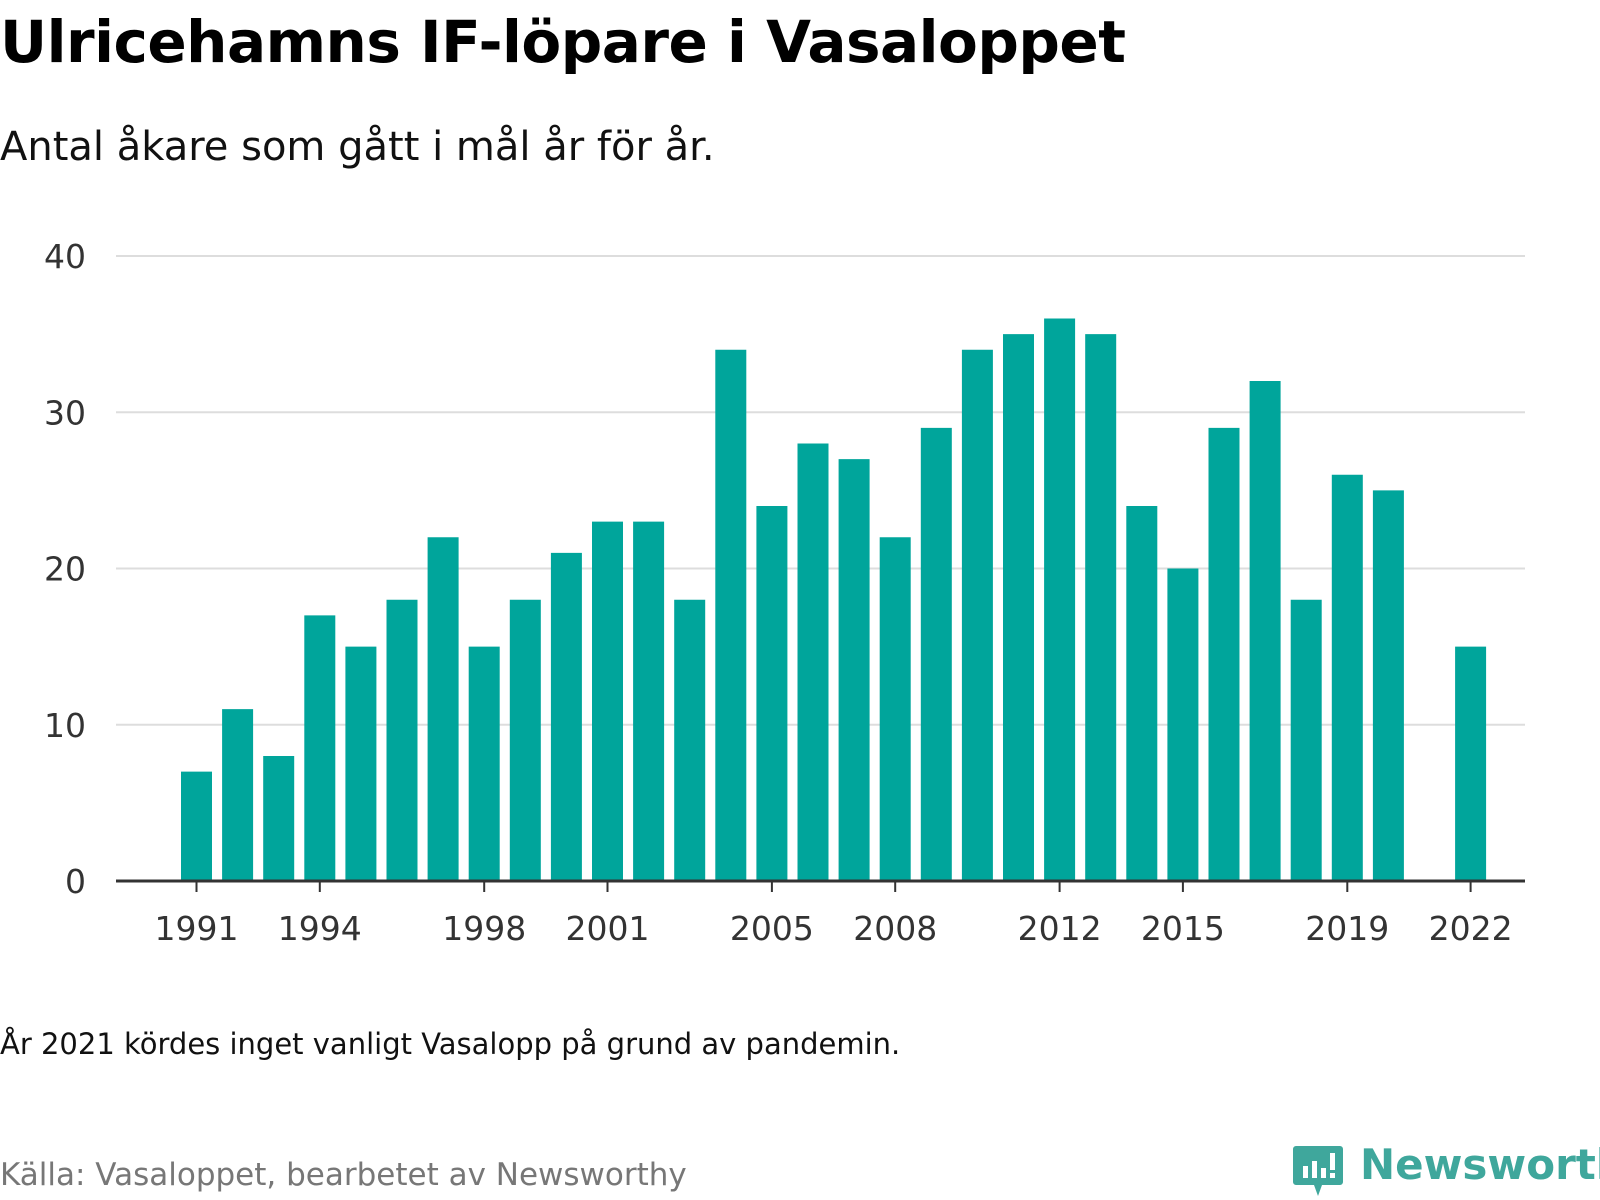 The image size is (1600, 1200). I want to click on bar-2011, so click(1018, 607).